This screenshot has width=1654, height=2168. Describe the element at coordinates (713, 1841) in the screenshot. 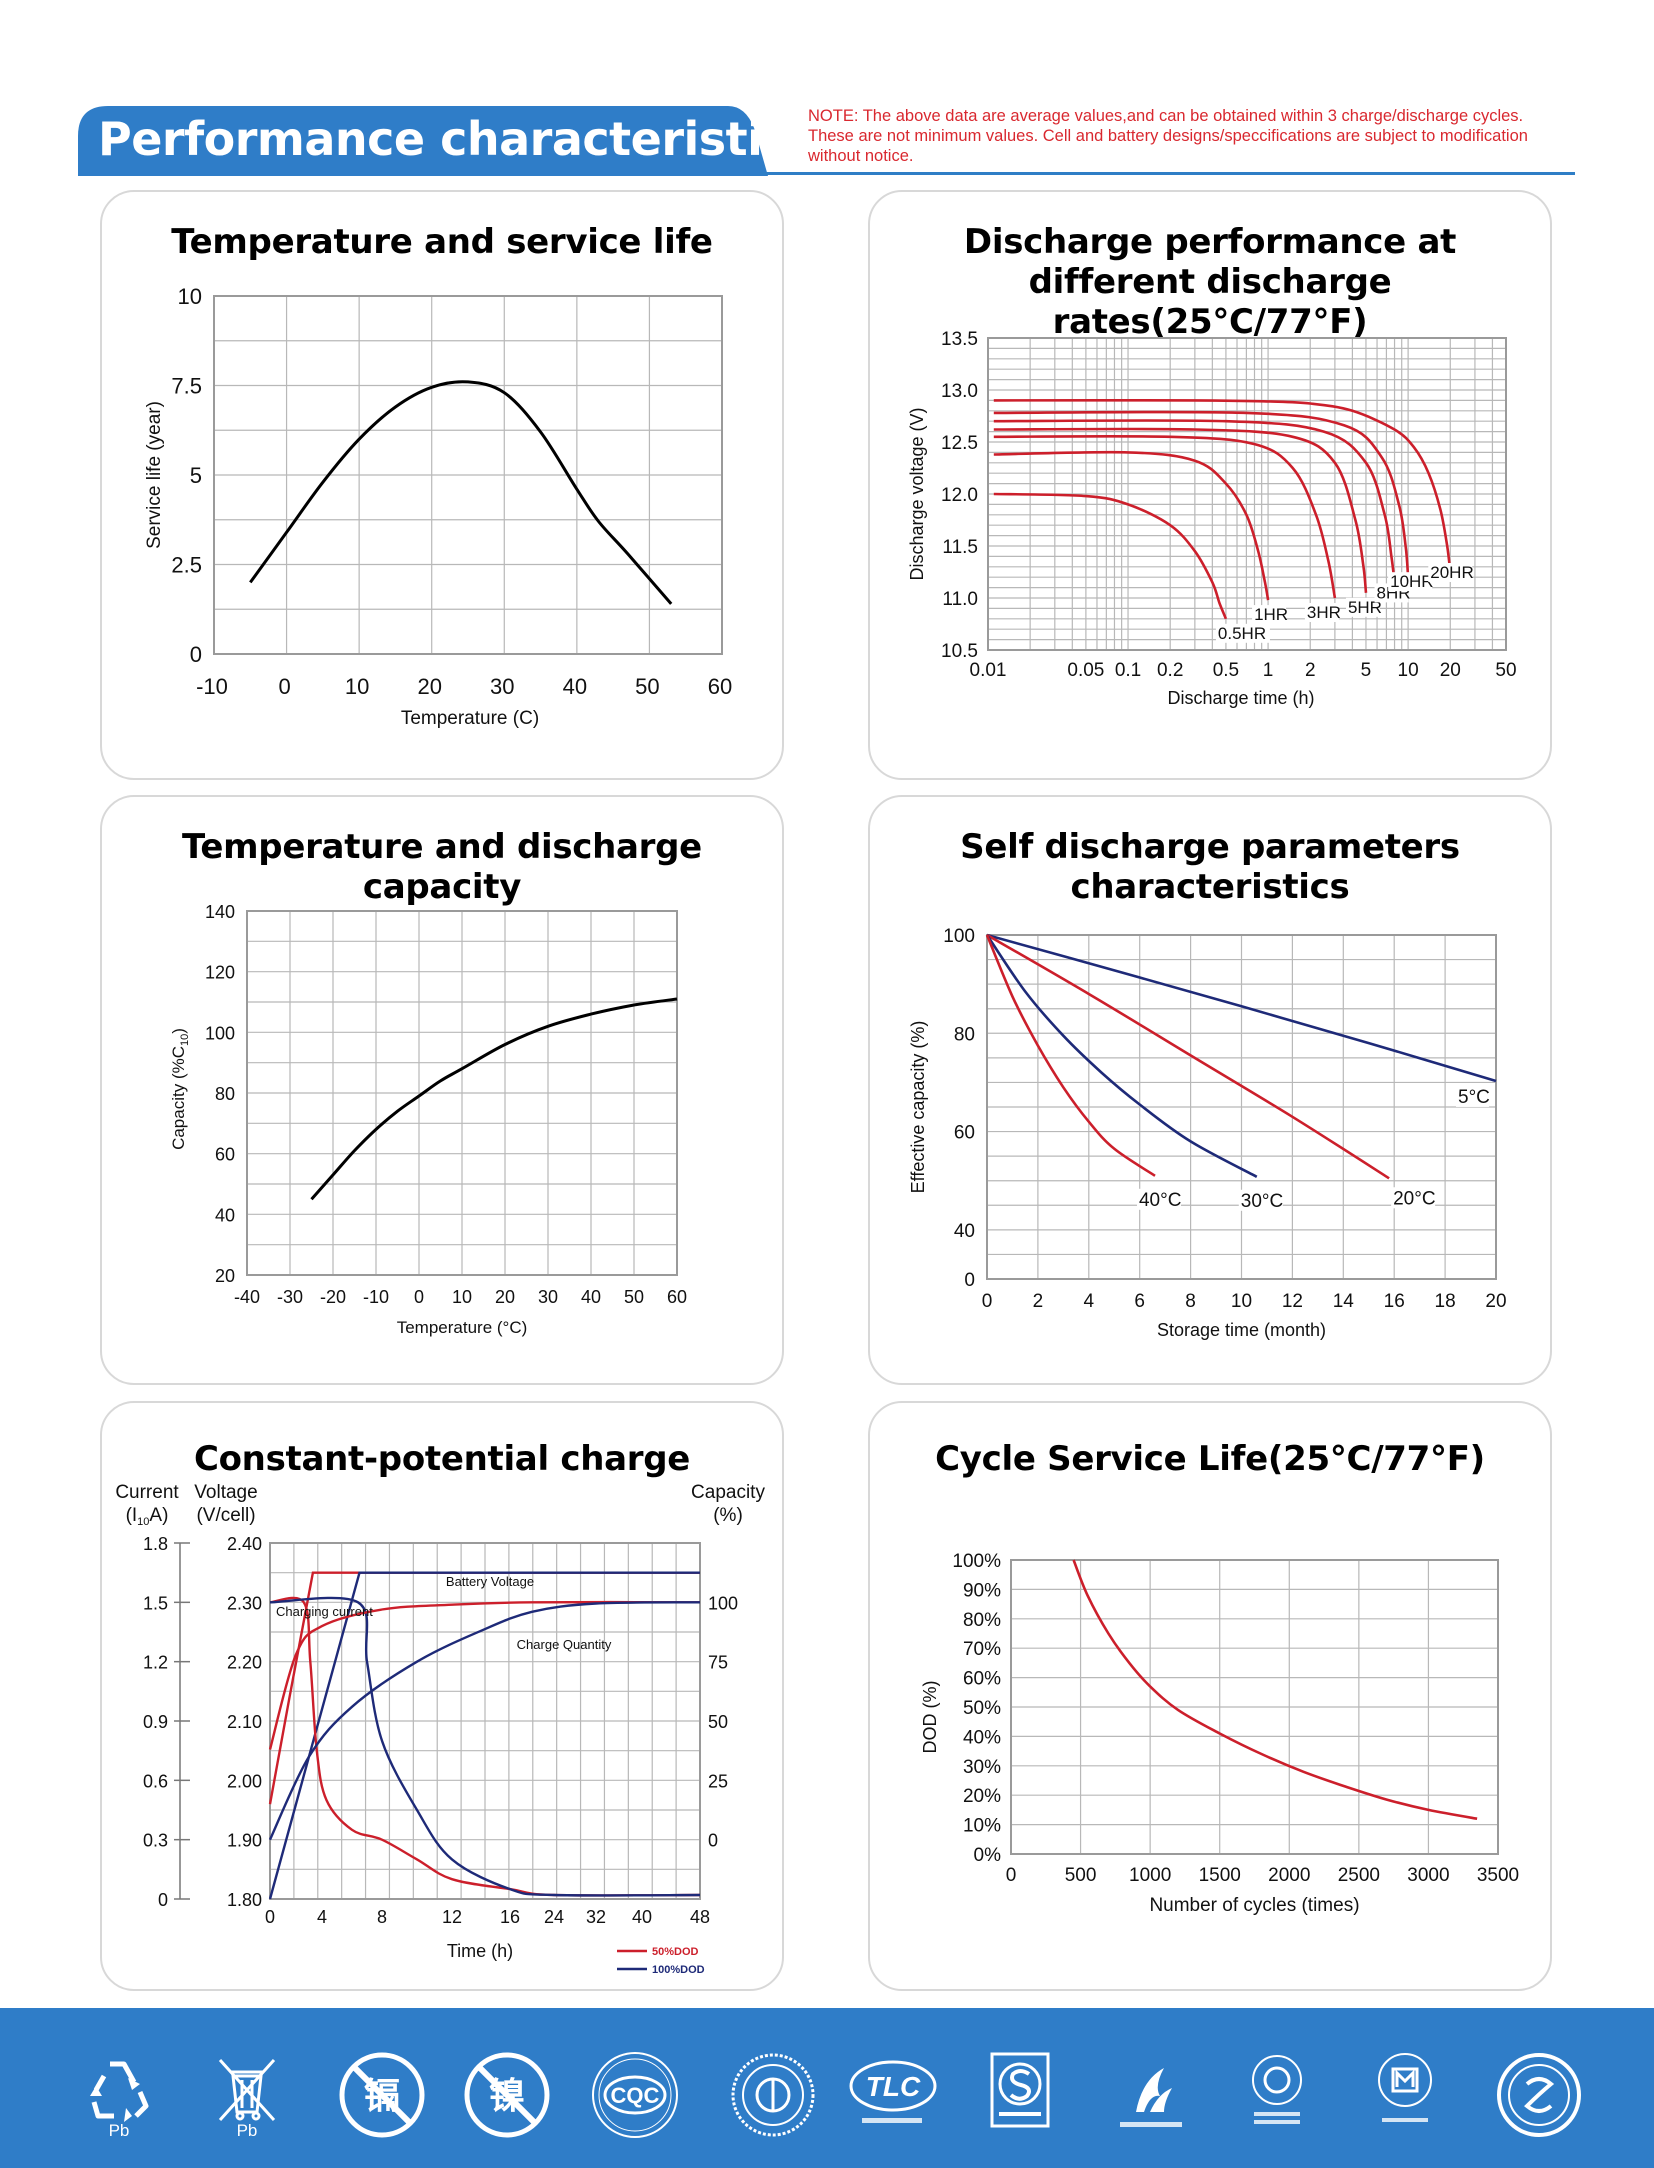

I see `capacity-tick-label: 0` at that location.